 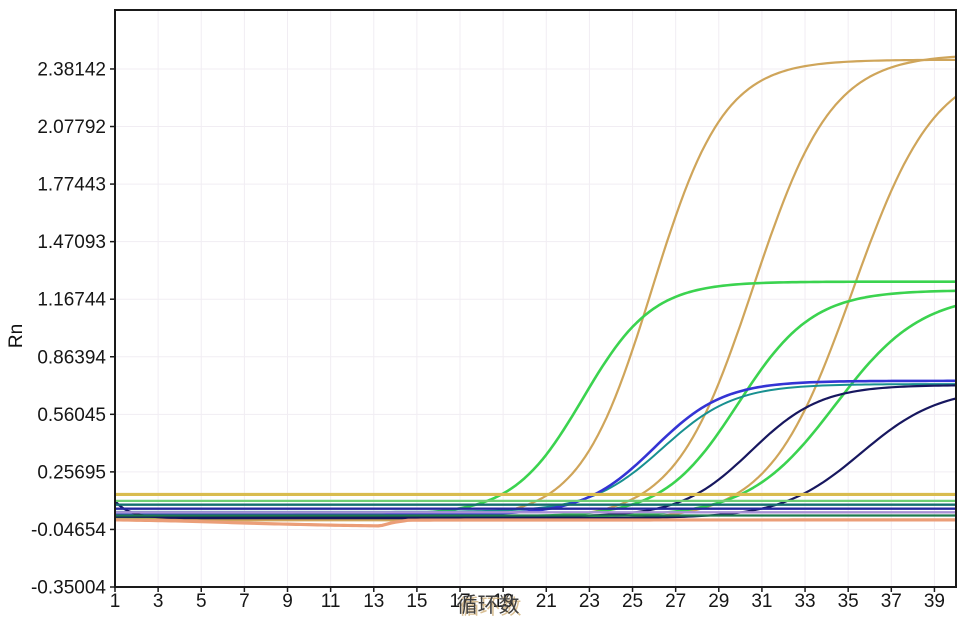 I want to click on x-tick-label: 25, so click(x=632, y=601).